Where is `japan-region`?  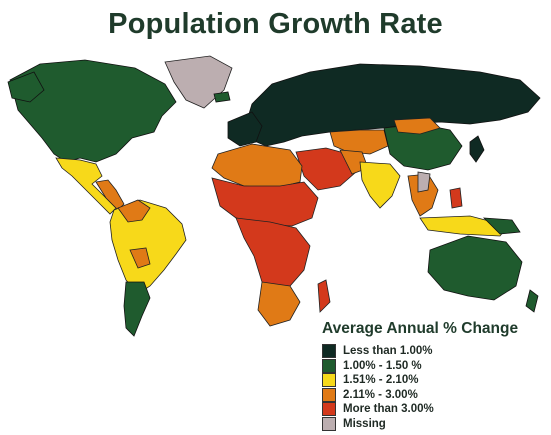
japan-region is located at coordinates (477, 149).